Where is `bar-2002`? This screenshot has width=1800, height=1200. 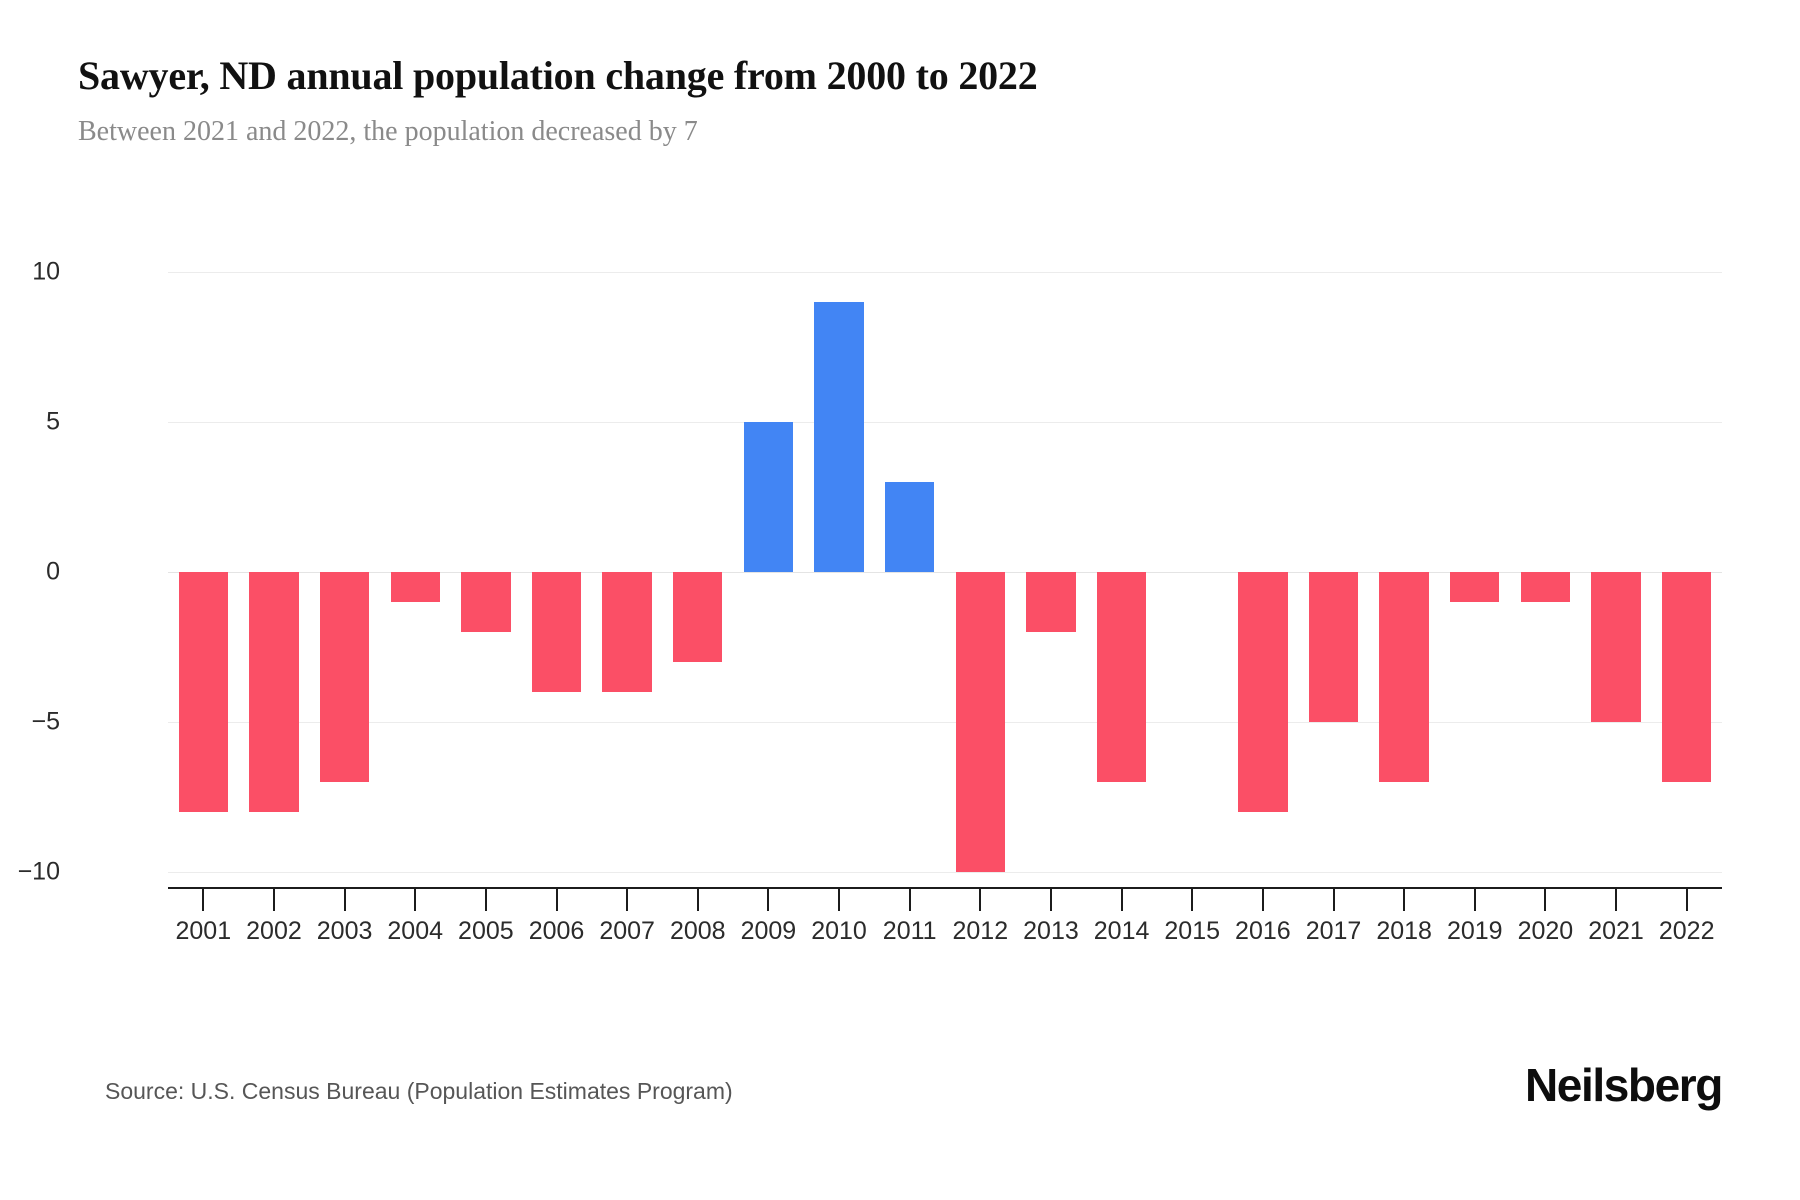
bar-2002 is located at coordinates (274, 692).